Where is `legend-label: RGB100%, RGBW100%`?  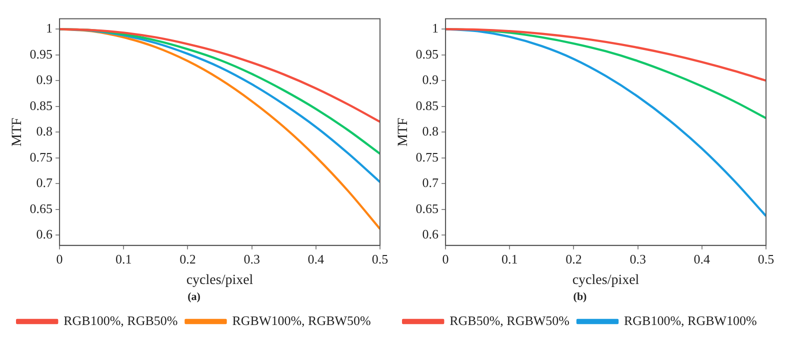
legend-label: RGB100%, RGBW100% is located at coordinates (691, 320).